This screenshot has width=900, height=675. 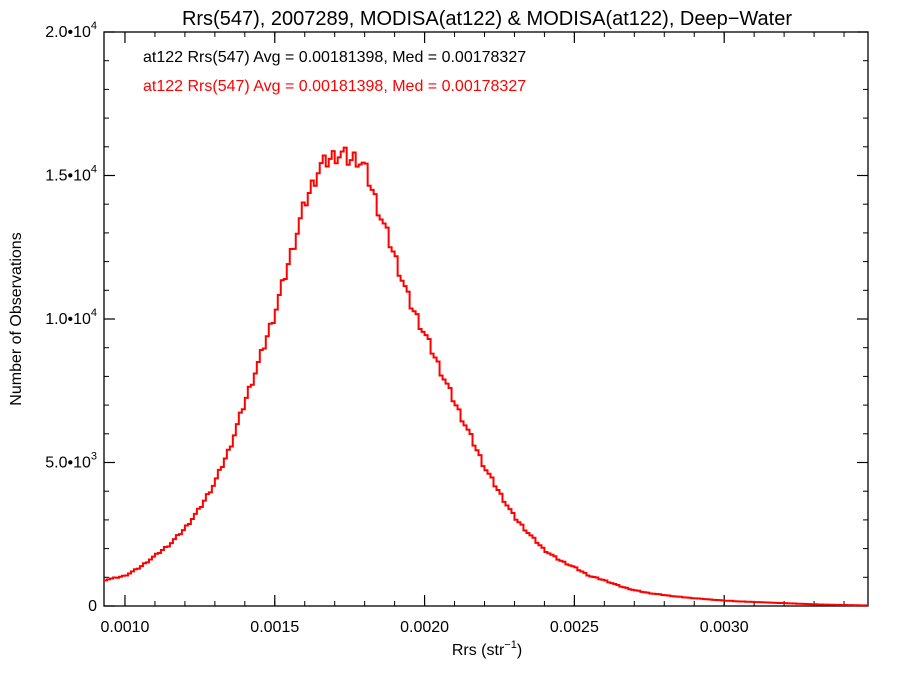 What do you see at coordinates (92, 606) in the screenshot?
I see `y-tick-label: 0` at bounding box center [92, 606].